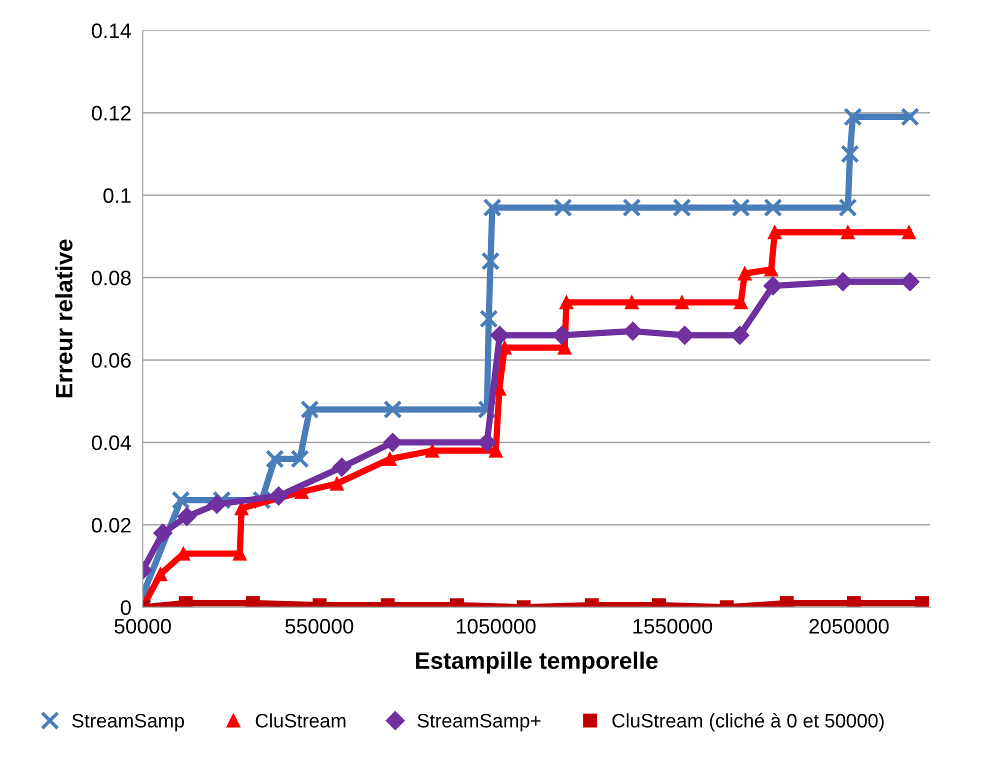 This screenshot has width=998, height=760. I want to click on y-tick-label: 0.02, so click(111, 525).